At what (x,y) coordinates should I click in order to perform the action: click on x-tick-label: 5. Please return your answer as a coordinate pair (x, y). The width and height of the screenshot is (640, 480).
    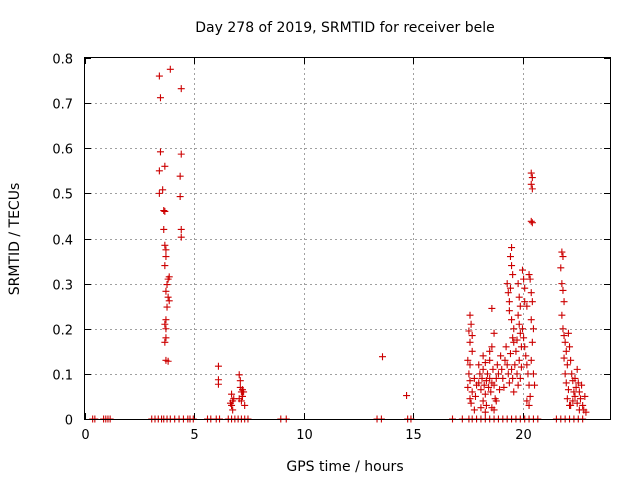
    Looking at the image, I should click on (194, 435).